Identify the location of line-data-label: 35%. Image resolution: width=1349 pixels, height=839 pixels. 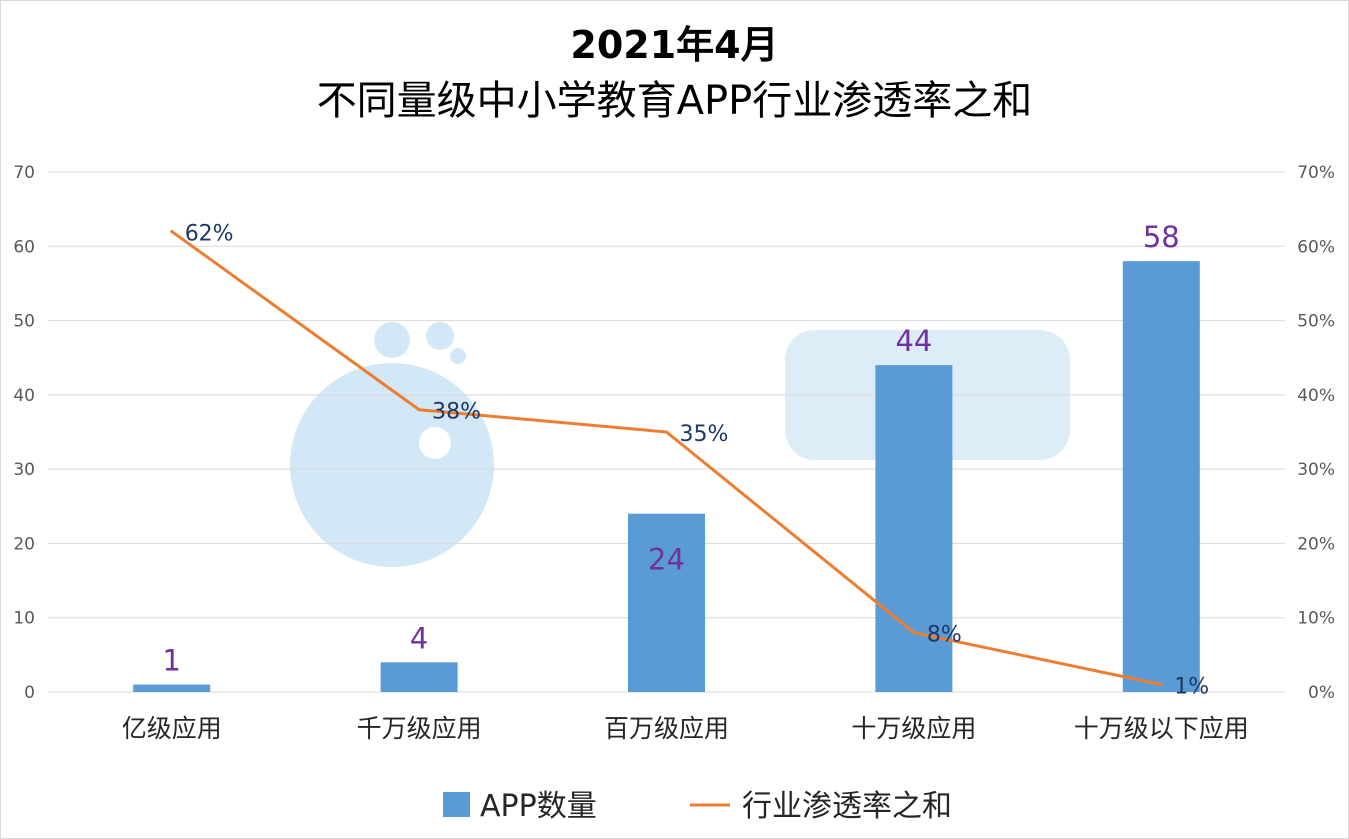
(704, 434).